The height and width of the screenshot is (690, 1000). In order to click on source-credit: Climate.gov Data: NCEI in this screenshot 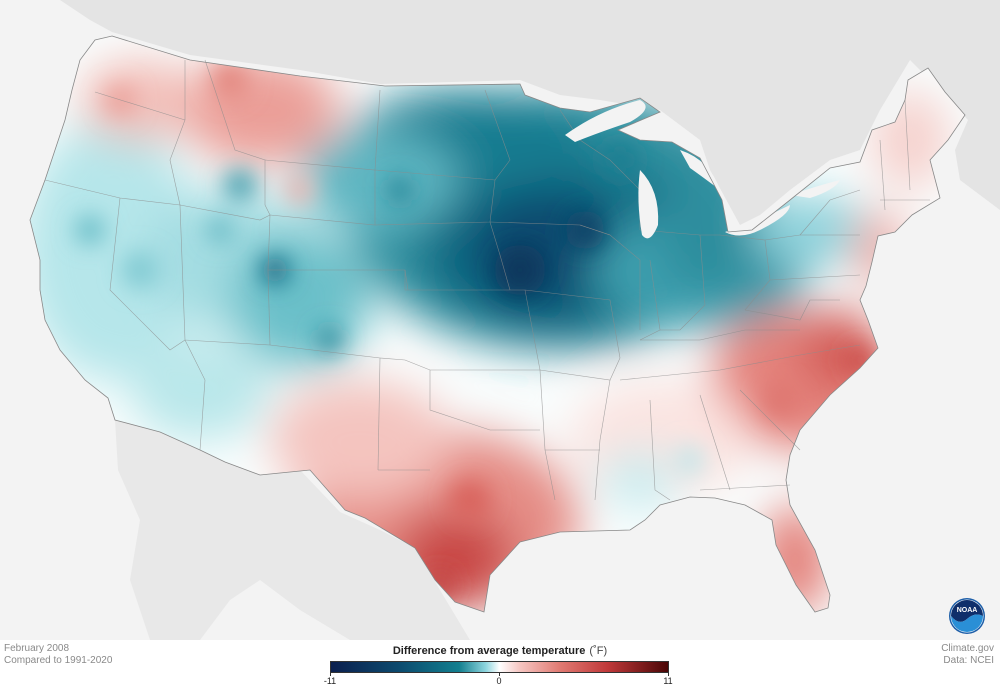, I will do `click(967, 655)`.